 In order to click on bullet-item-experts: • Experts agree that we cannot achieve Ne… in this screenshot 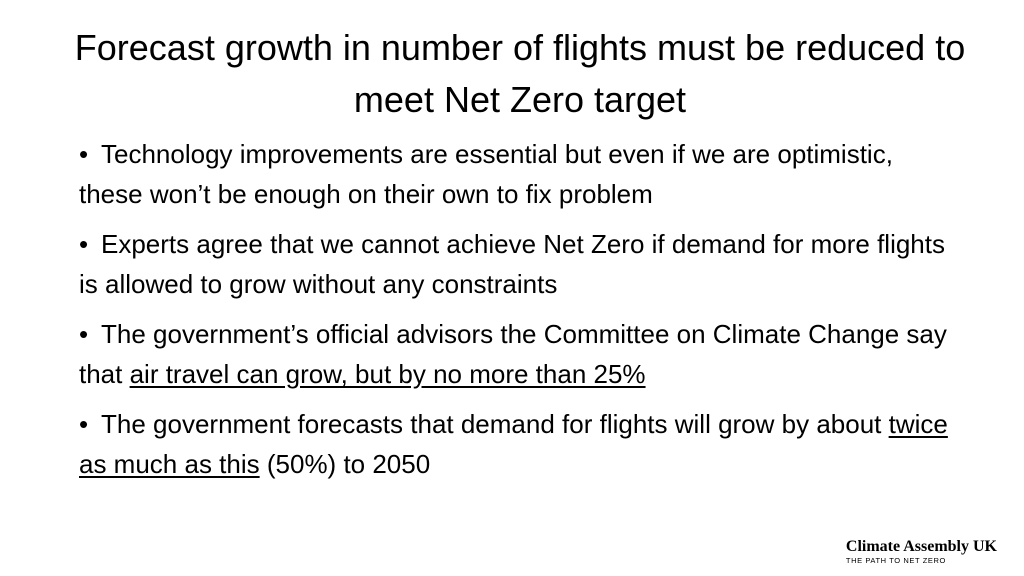, I will do `click(519, 264)`.